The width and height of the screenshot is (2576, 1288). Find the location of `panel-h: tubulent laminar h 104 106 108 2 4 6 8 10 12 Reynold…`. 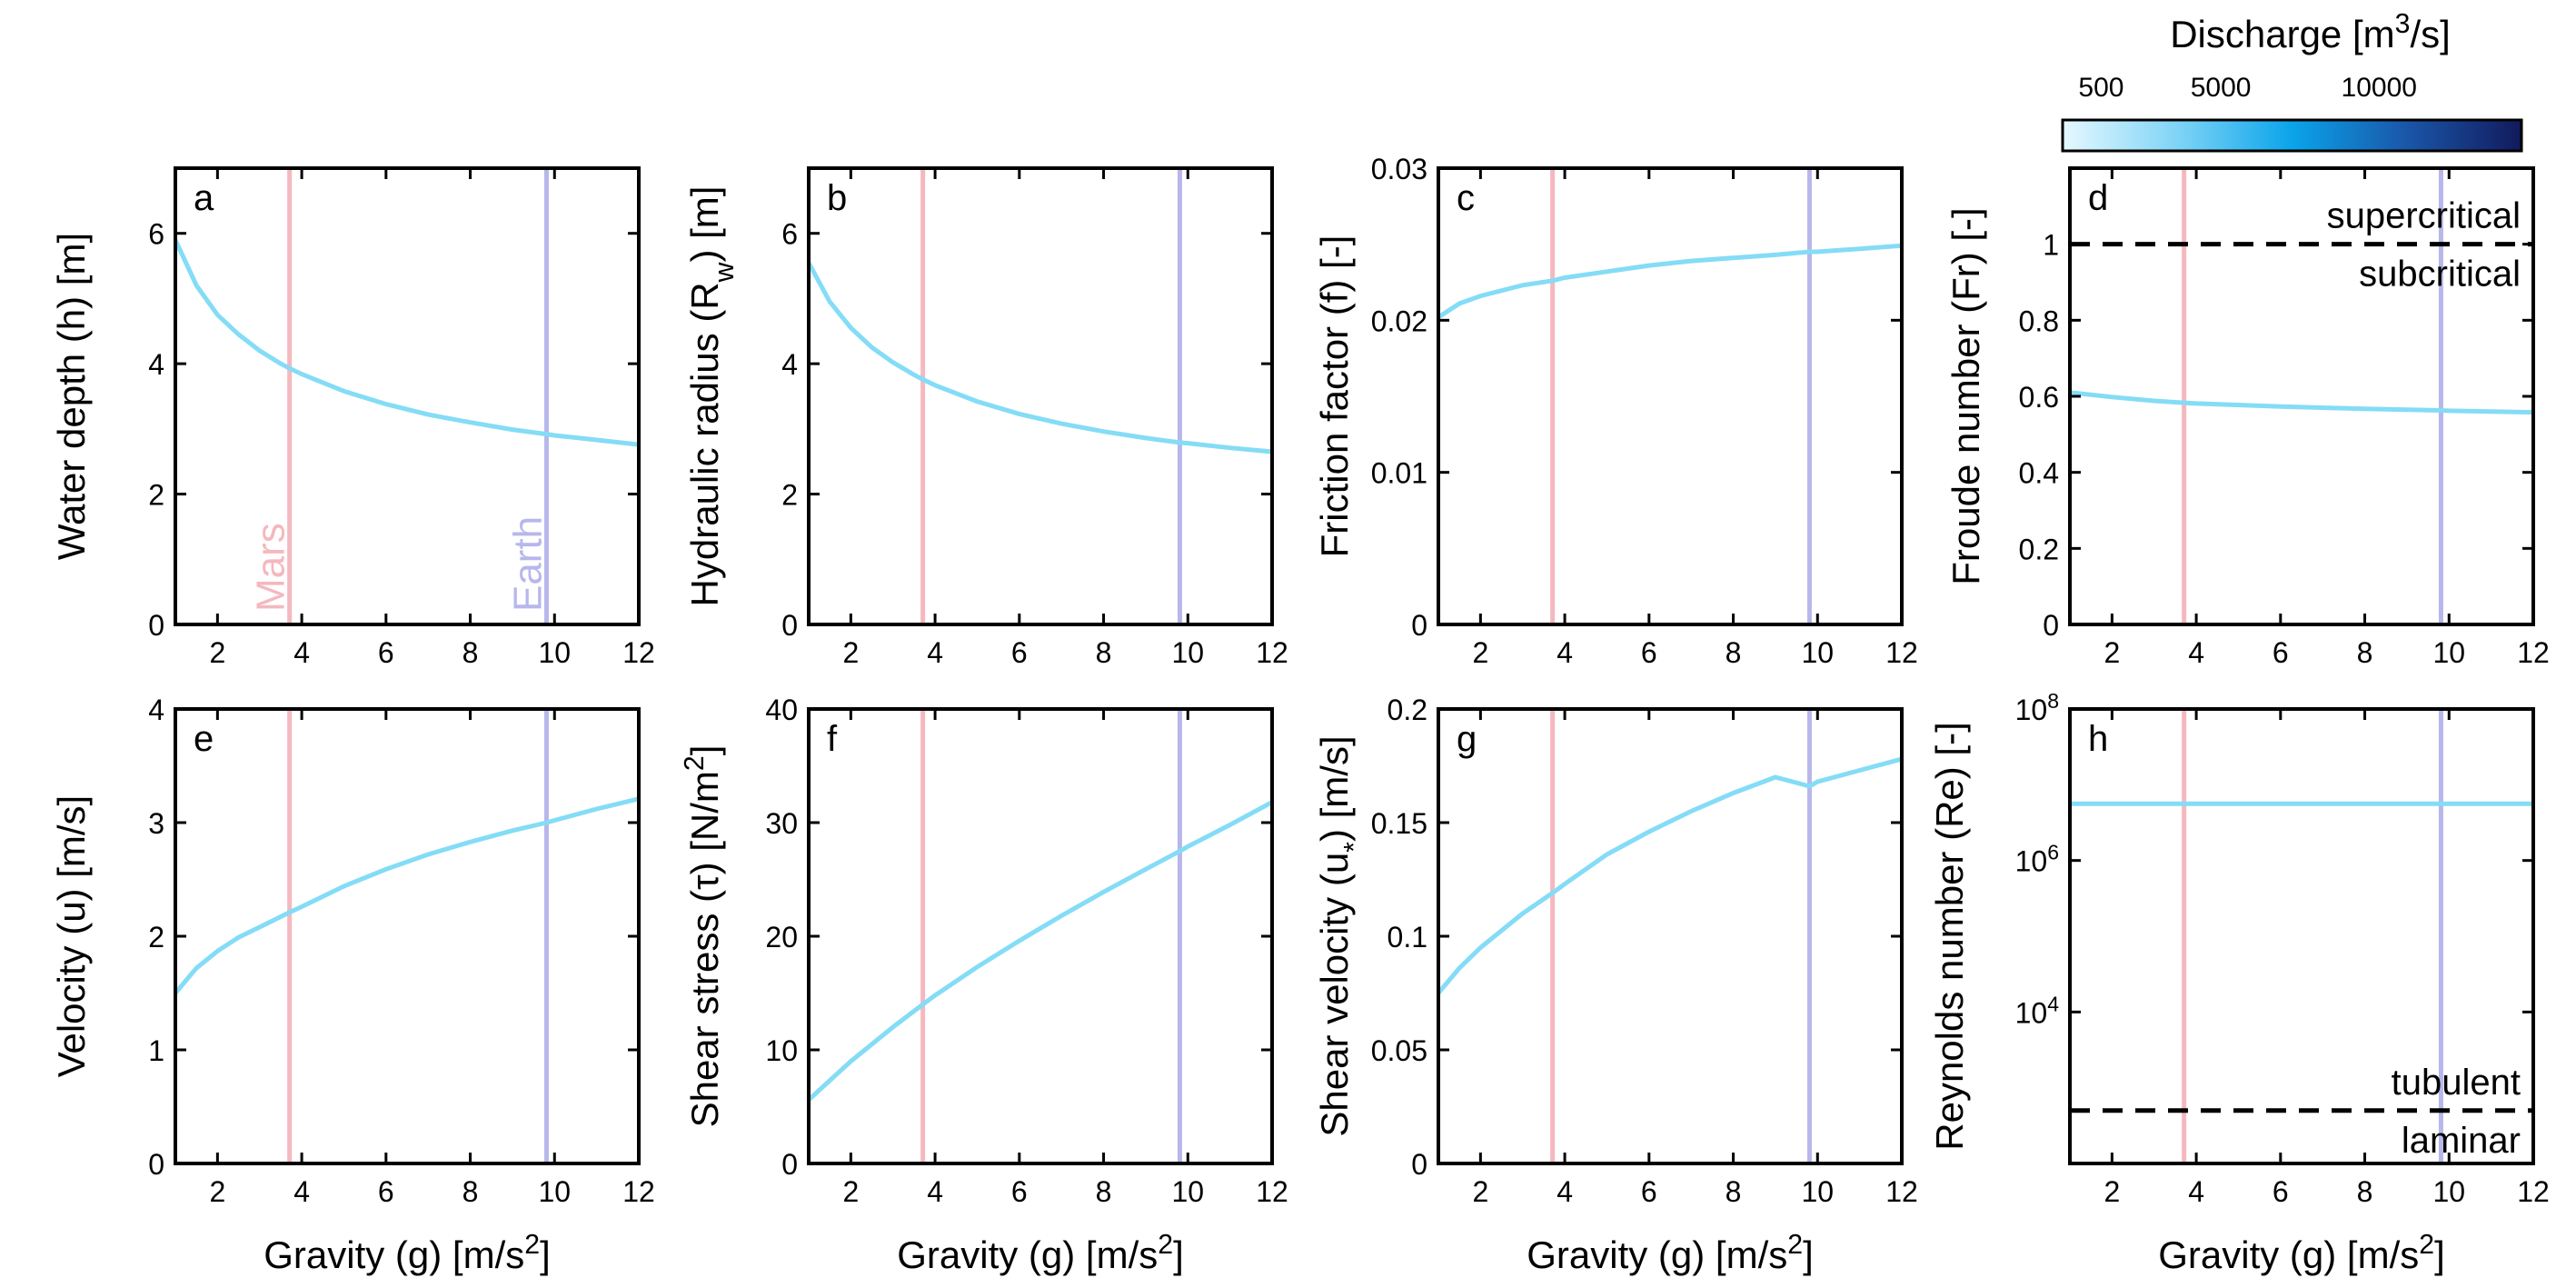

panel-h: tubulent laminar h 104 106 108 2 4 6 8 10 12 Reynold… is located at coordinates (2239, 982).